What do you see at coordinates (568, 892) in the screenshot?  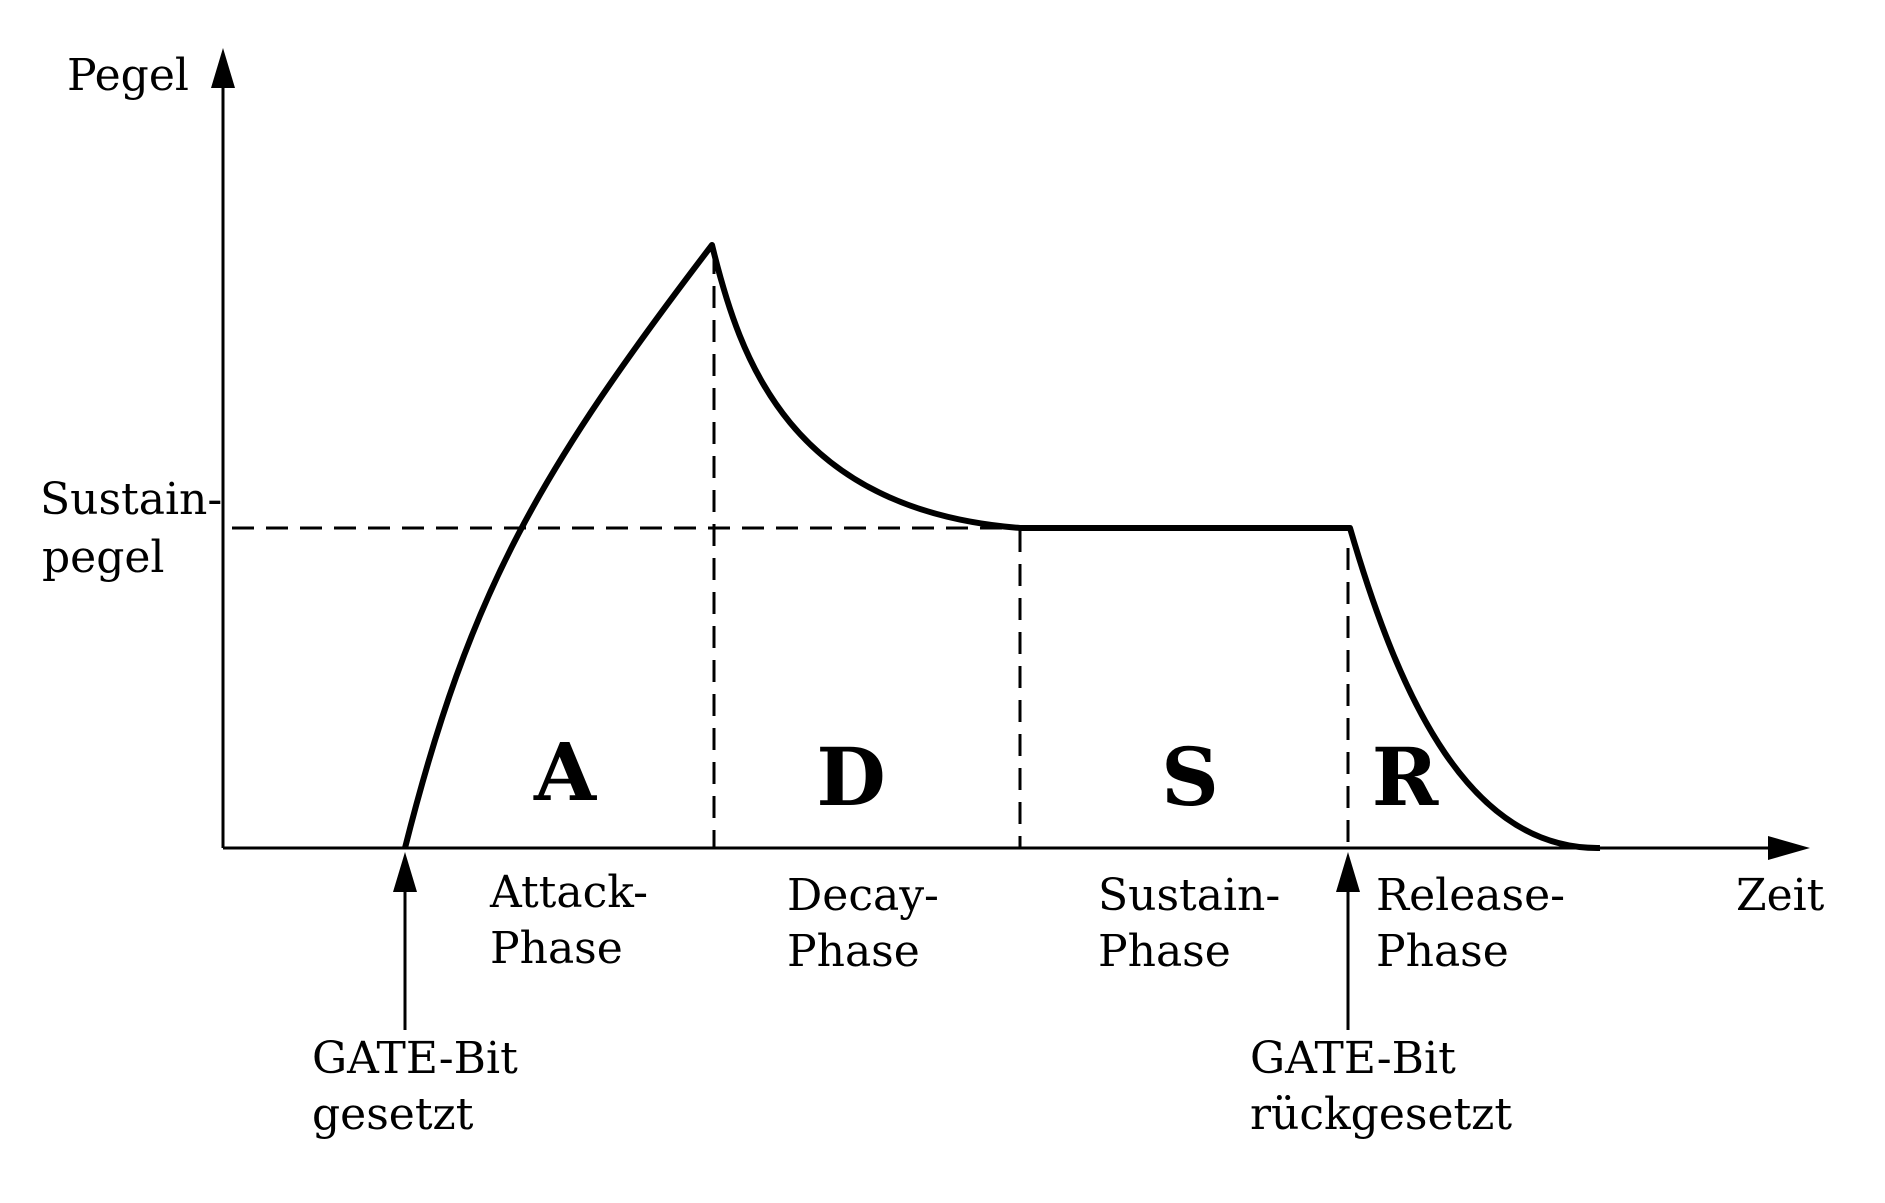 I see `phase-name-attack-line1: Attack-` at bounding box center [568, 892].